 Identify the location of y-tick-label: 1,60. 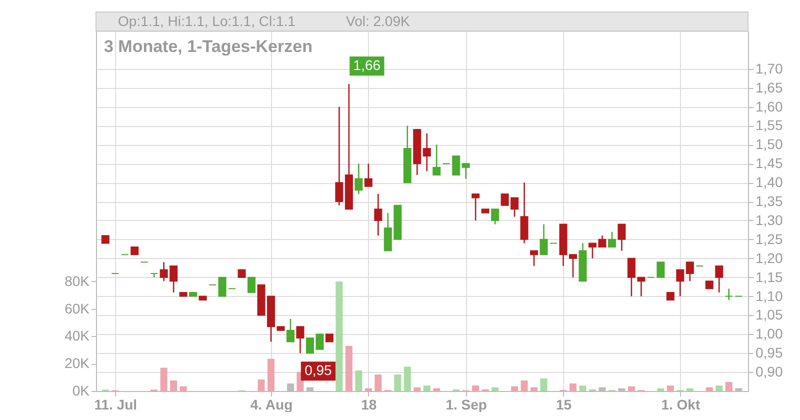
(769, 106).